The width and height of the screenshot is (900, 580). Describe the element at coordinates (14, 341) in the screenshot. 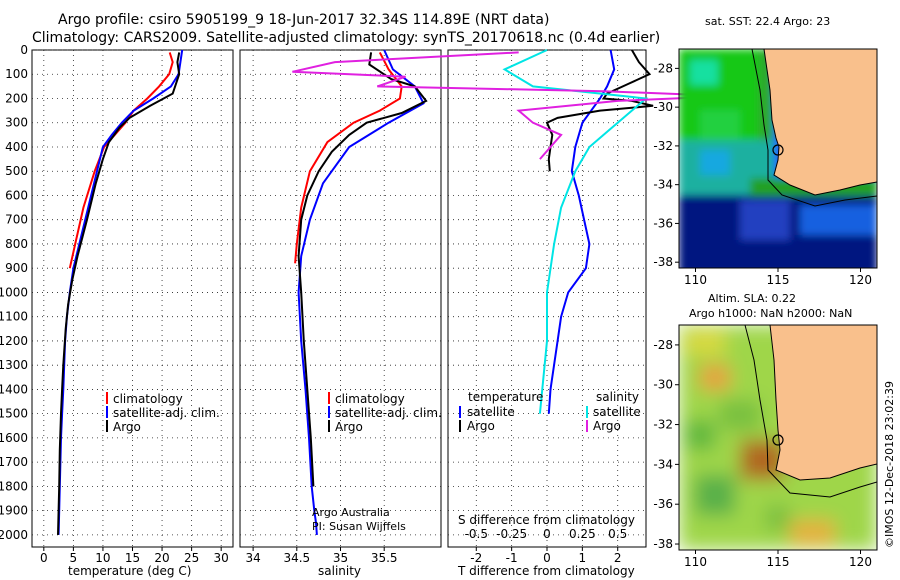

I see `depth-tick-label: 1200` at that location.